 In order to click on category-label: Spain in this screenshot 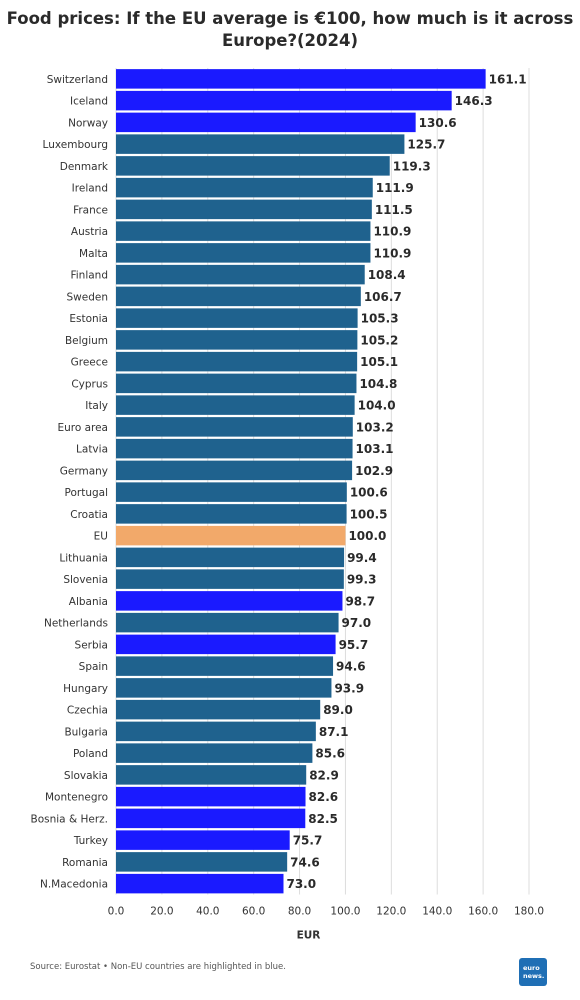, I will do `click(93, 667)`.